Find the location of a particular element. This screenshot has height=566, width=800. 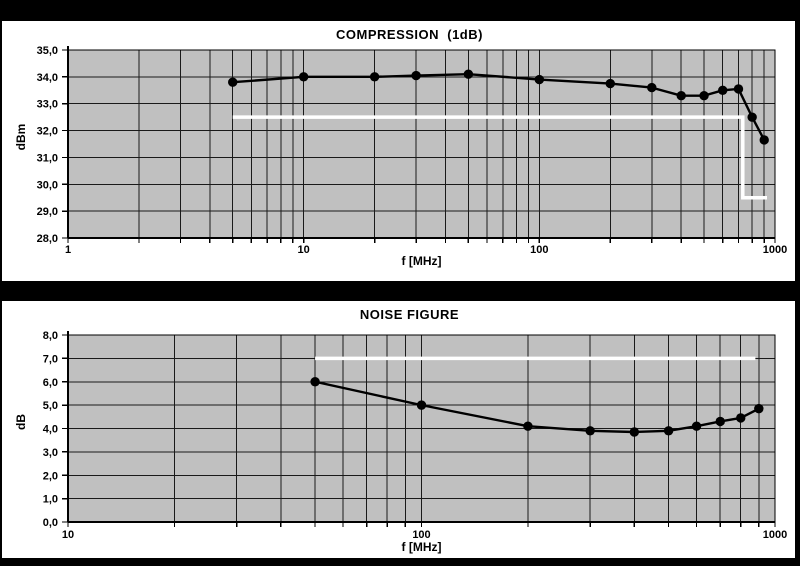

y-tick-label: 34,0 is located at coordinates (47, 78).